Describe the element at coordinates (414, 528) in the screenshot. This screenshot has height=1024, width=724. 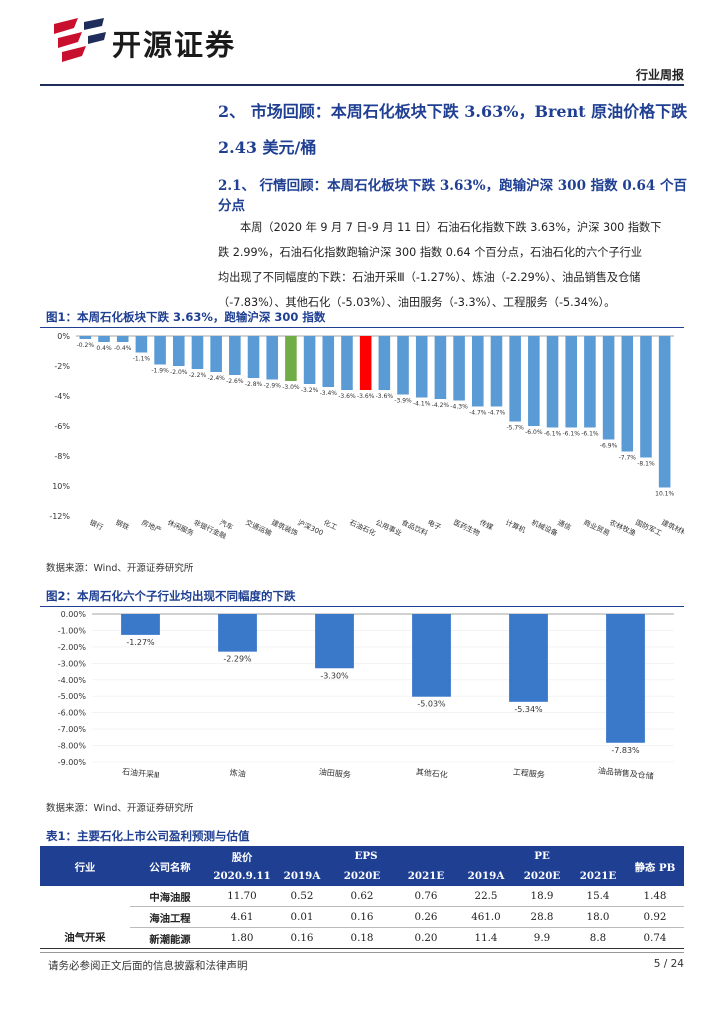
I see `category-label: 食品饮料` at that location.